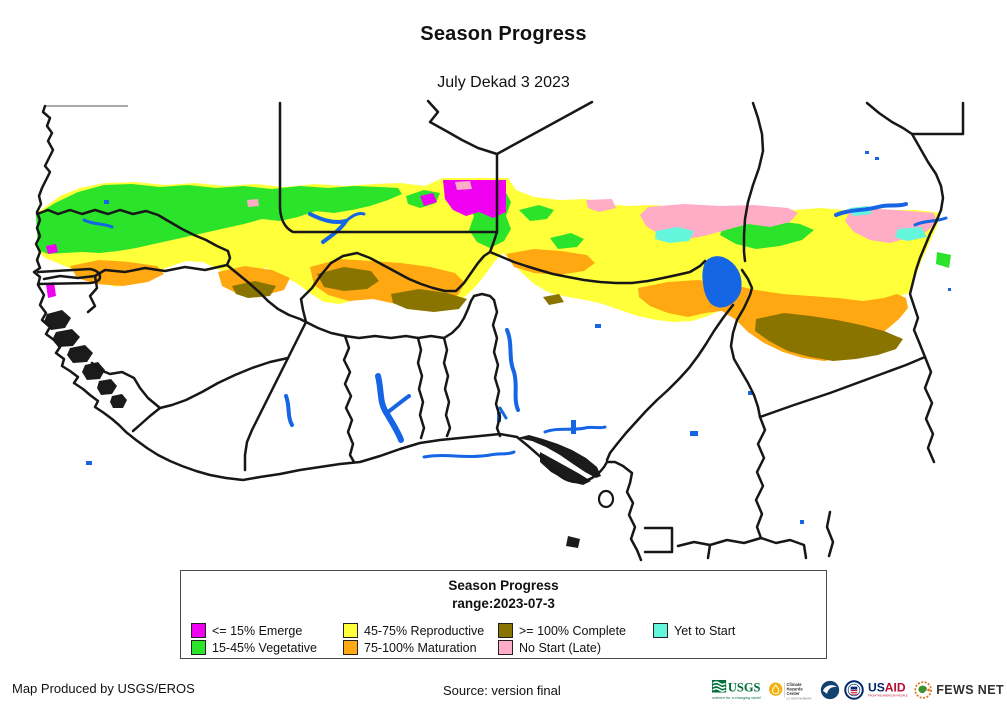 This screenshot has height=715, width=1007. I want to click on niger-delta, so click(559, 460).